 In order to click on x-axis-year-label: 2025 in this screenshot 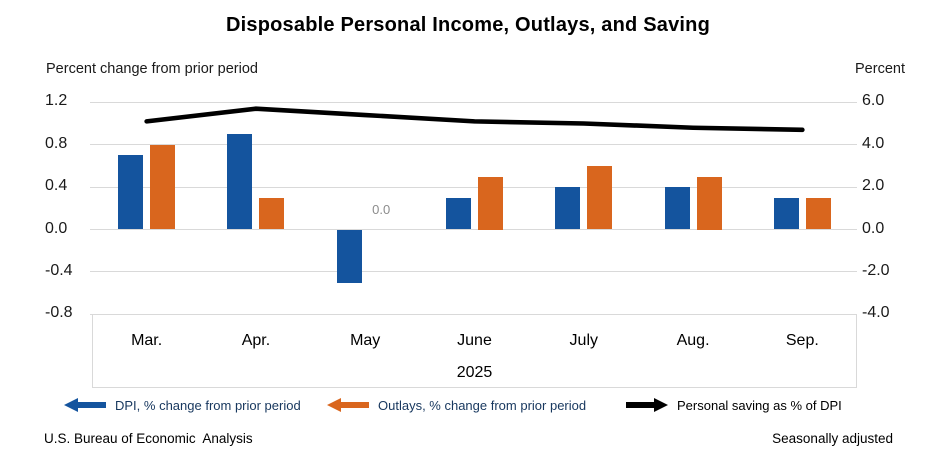, I will do `click(474, 372)`.